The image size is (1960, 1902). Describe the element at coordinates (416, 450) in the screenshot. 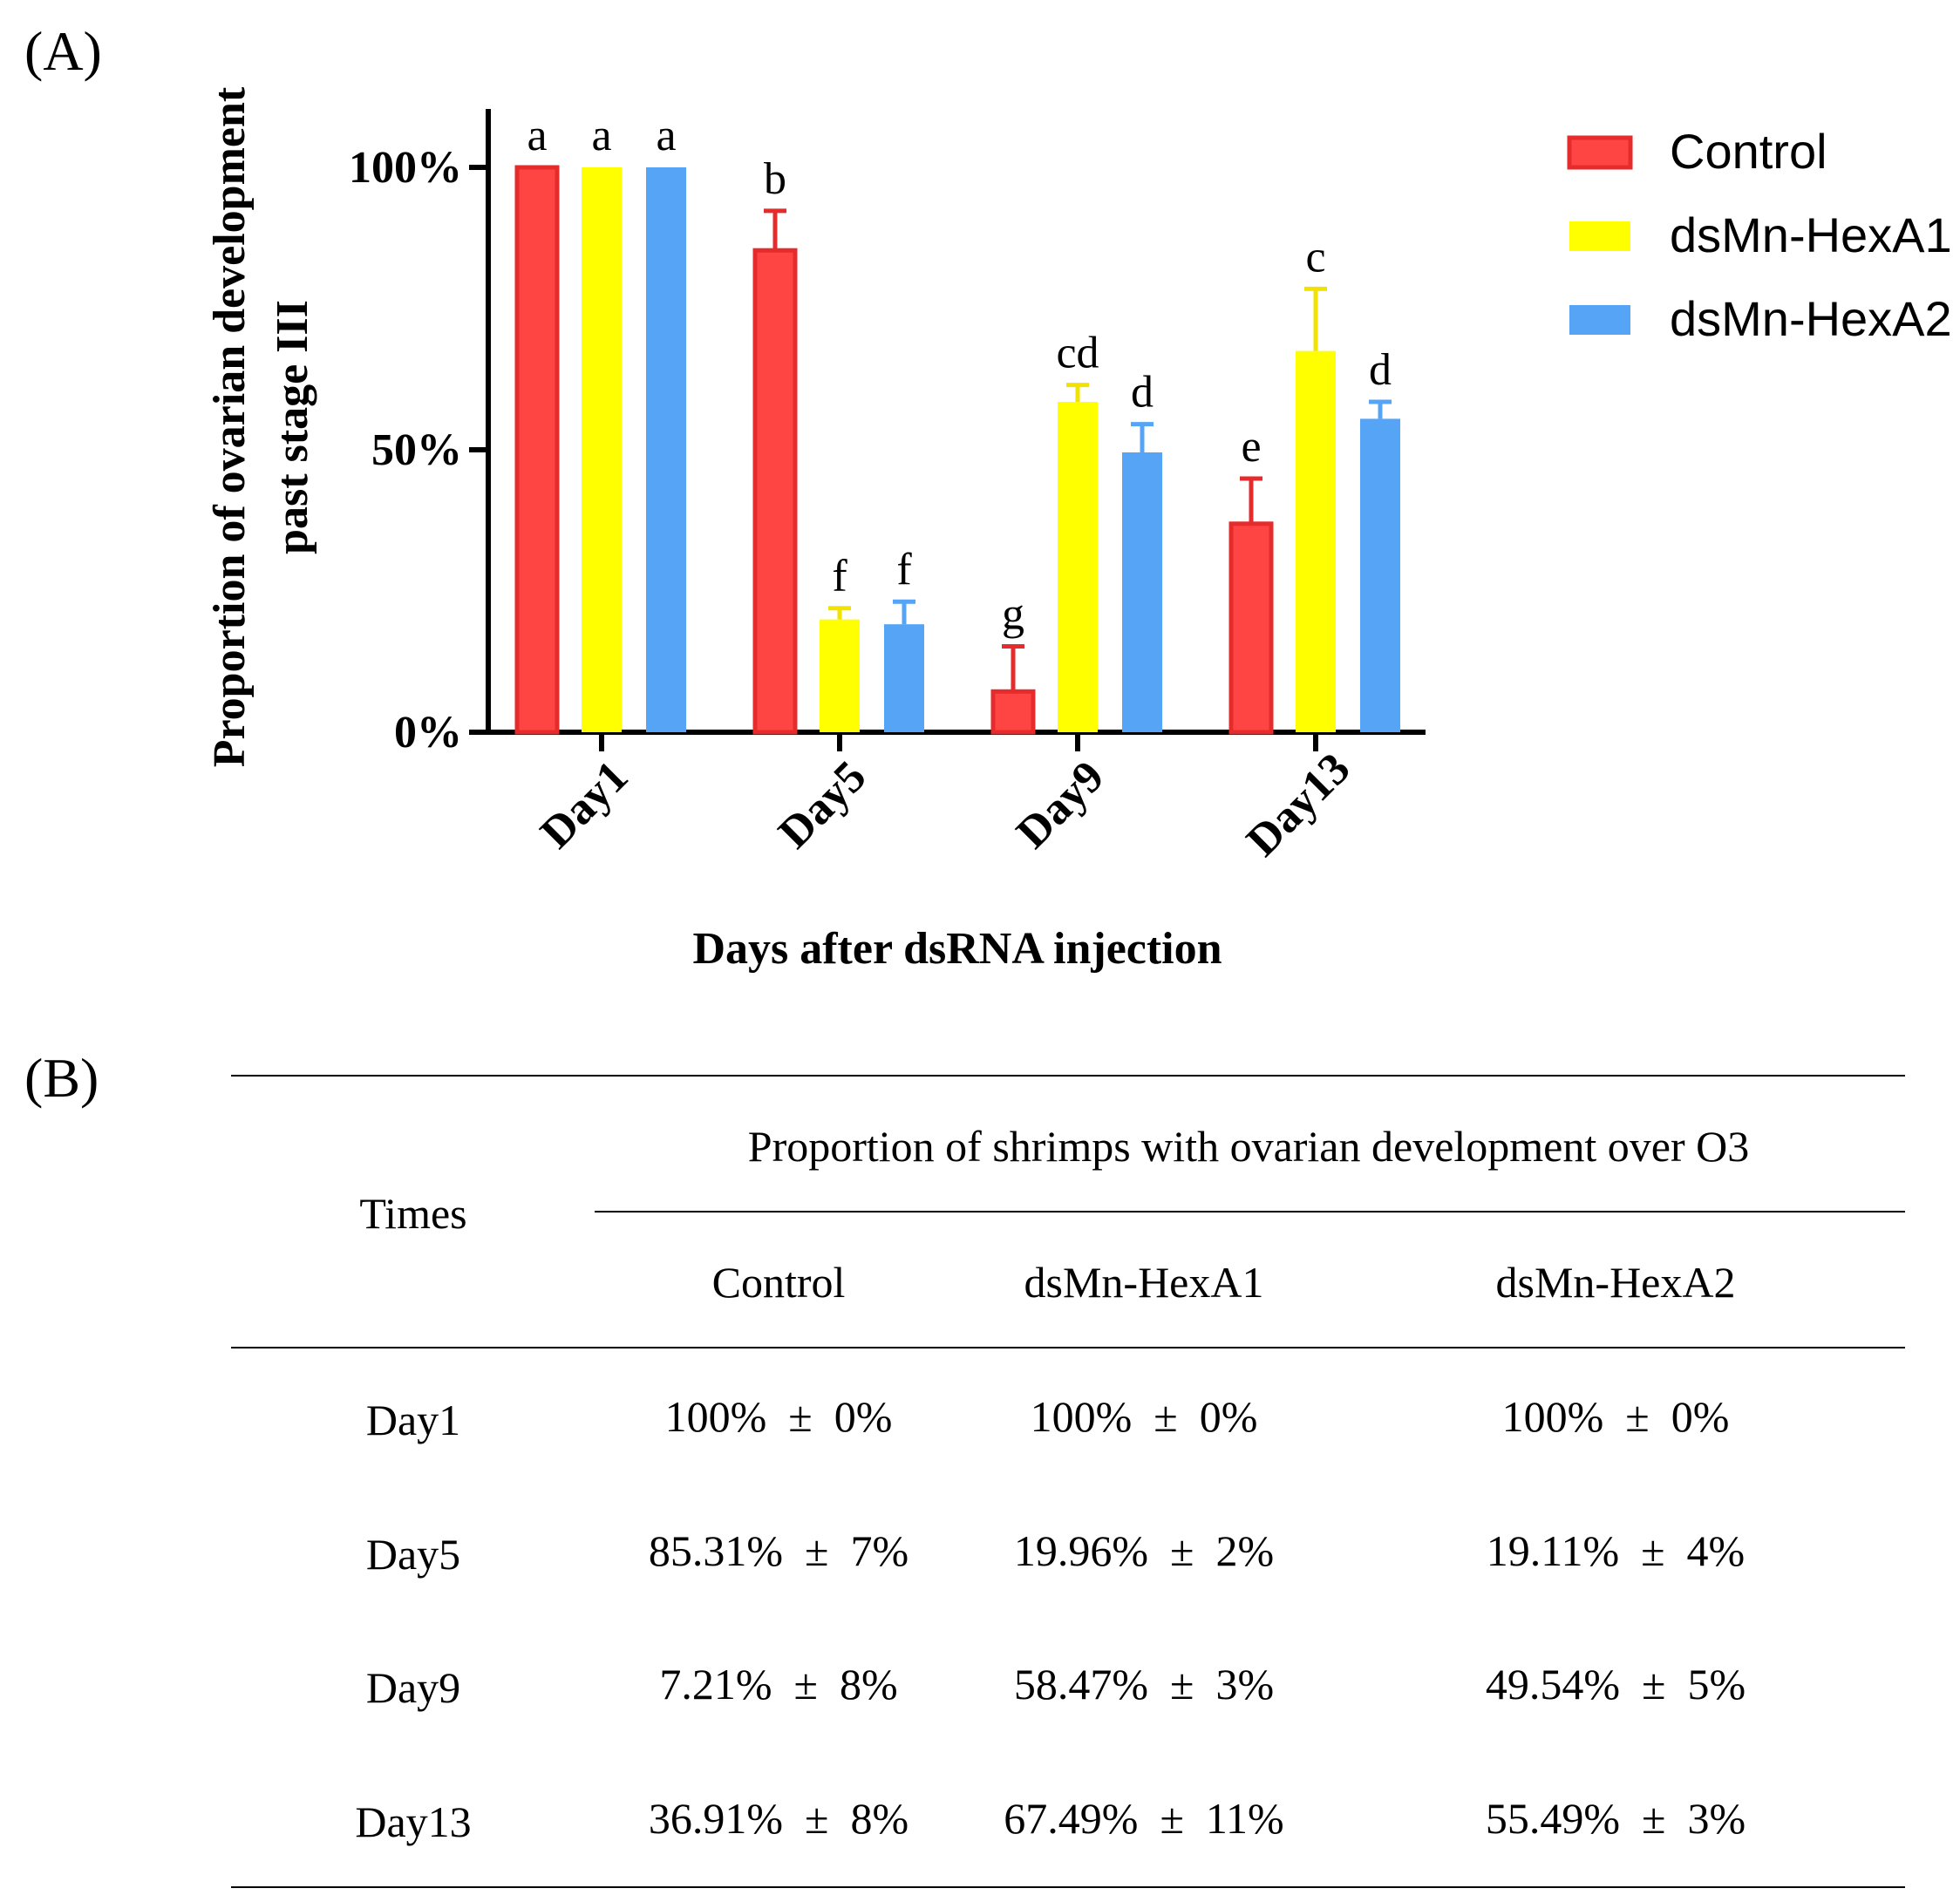

I see `y-tick-label: 50%` at that location.